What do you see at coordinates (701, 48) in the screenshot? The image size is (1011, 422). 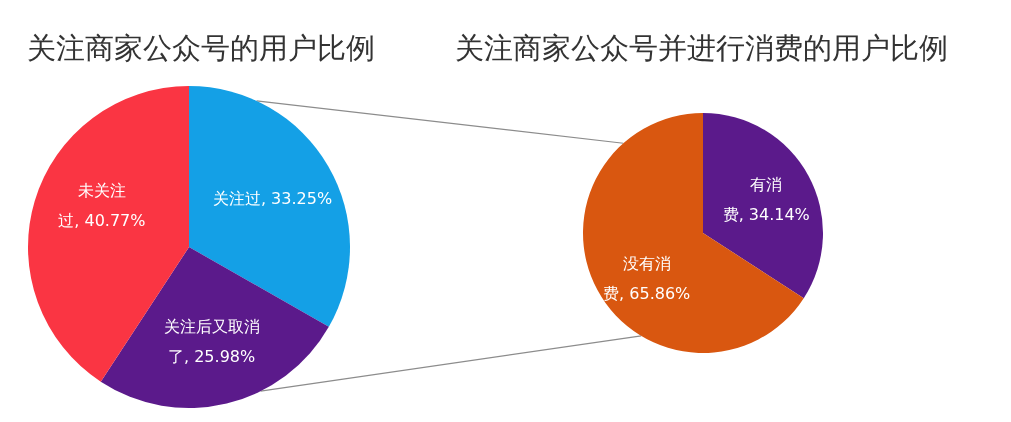 I see `title: 关注商家公众号并进行消费的用户比例` at bounding box center [701, 48].